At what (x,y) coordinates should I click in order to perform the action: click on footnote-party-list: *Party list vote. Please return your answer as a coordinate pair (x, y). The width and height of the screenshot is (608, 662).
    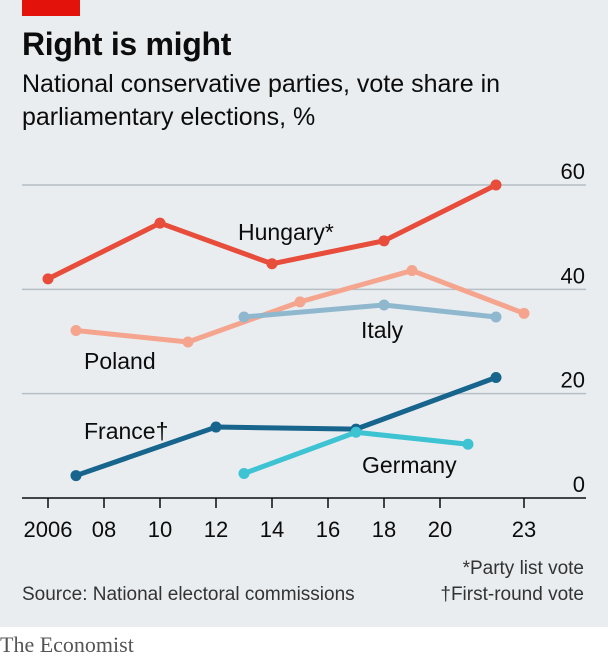
    Looking at the image, I should click on (523, 568).